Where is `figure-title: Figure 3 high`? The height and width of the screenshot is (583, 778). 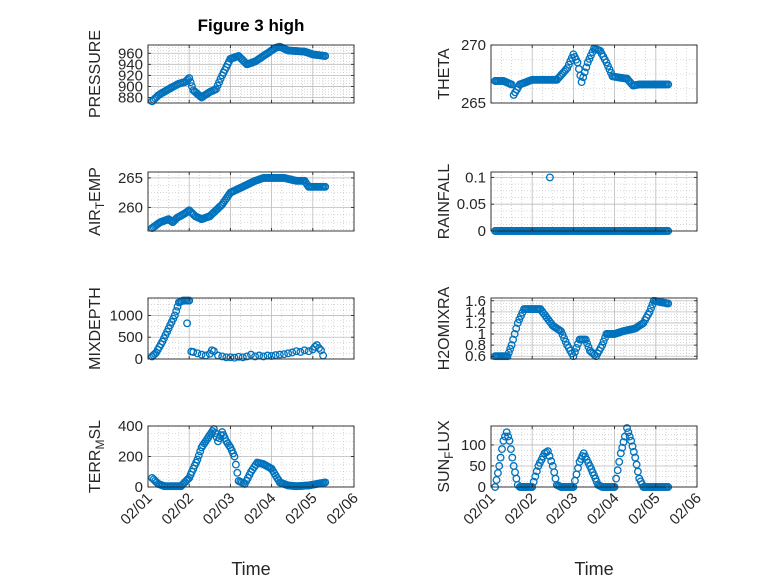
figure-title: Figure 3 high is located at coordinates (251, 25).